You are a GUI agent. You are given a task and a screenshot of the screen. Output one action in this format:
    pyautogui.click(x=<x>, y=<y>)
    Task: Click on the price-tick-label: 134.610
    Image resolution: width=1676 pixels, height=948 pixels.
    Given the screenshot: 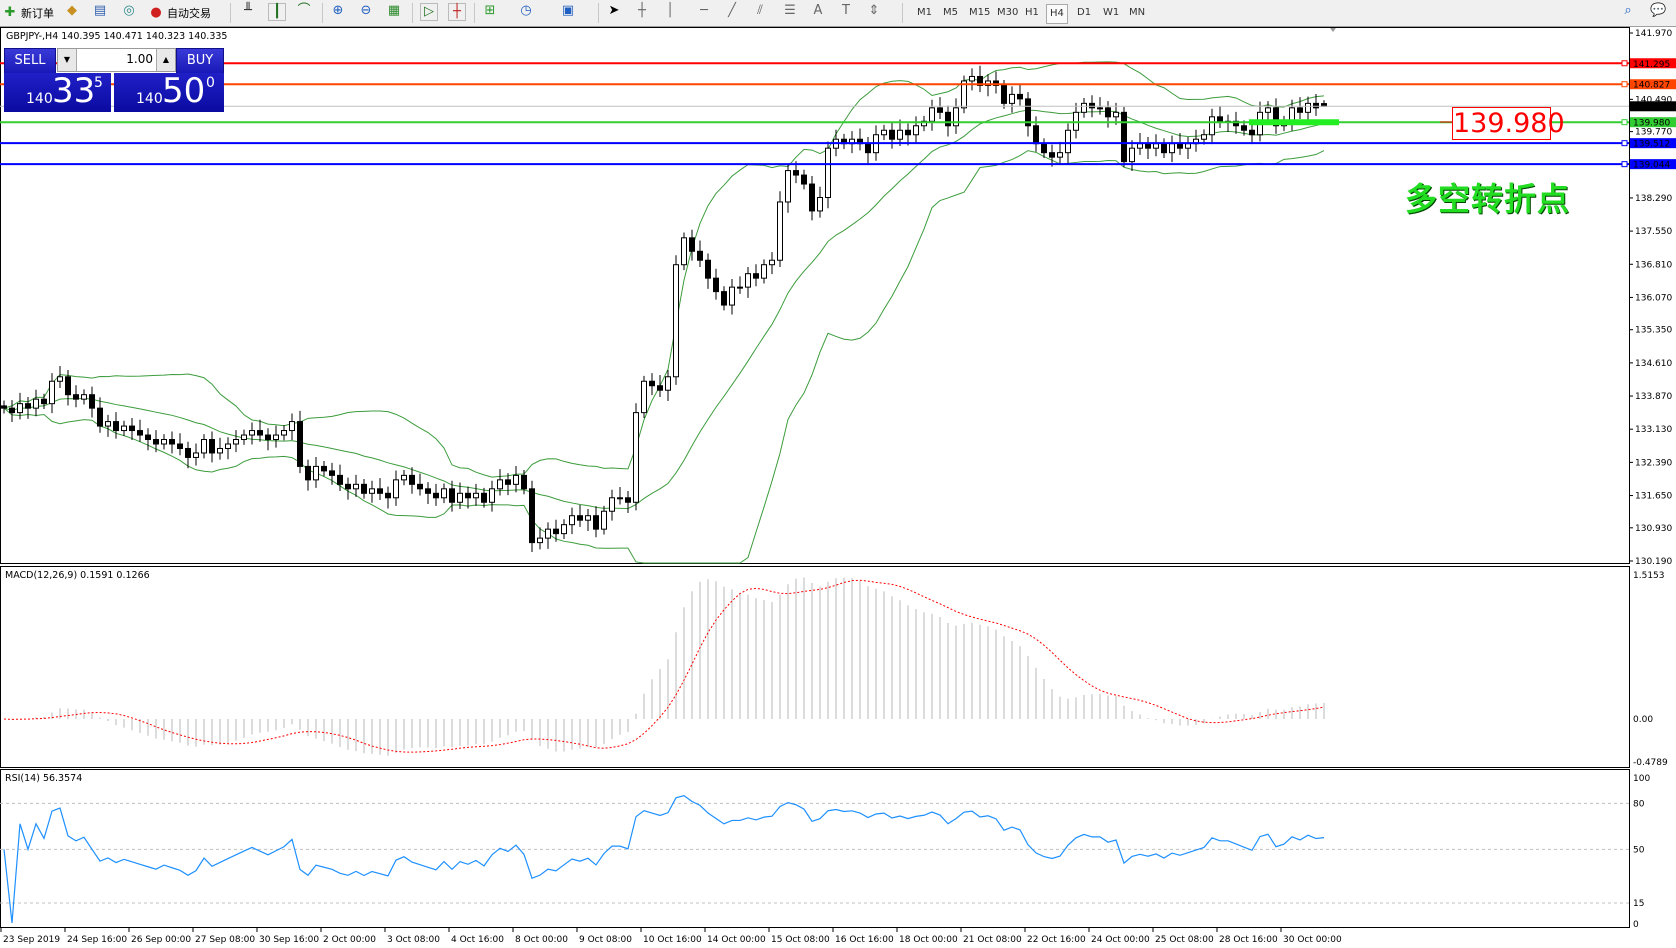 What is the action you would take?
    pyautogui.click(x=1653, y=364)
    